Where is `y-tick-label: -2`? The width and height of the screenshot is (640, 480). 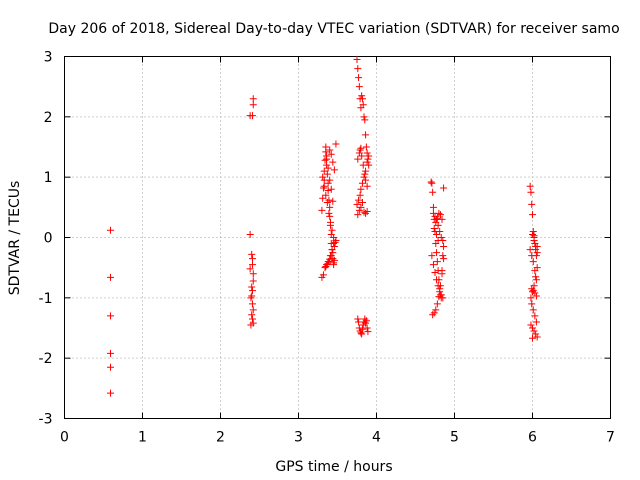 y-tick-label: -2 is located at coordinates (46, 359).